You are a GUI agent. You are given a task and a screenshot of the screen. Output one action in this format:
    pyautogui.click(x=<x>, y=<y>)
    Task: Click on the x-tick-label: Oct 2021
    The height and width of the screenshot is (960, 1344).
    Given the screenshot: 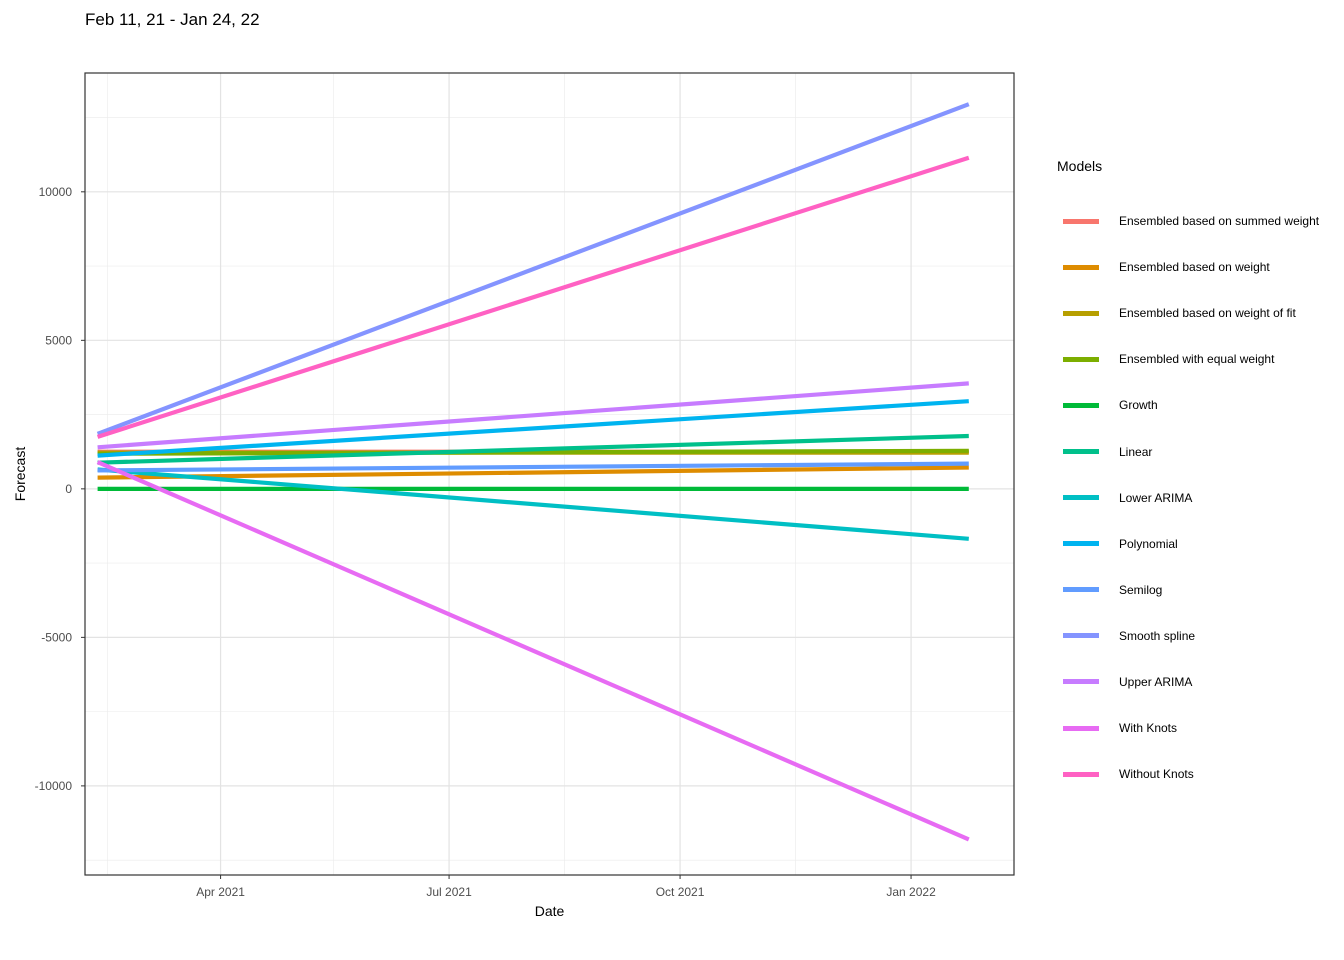 What is the action you would take?
    pyautogui.click(x=680, y=892)
    